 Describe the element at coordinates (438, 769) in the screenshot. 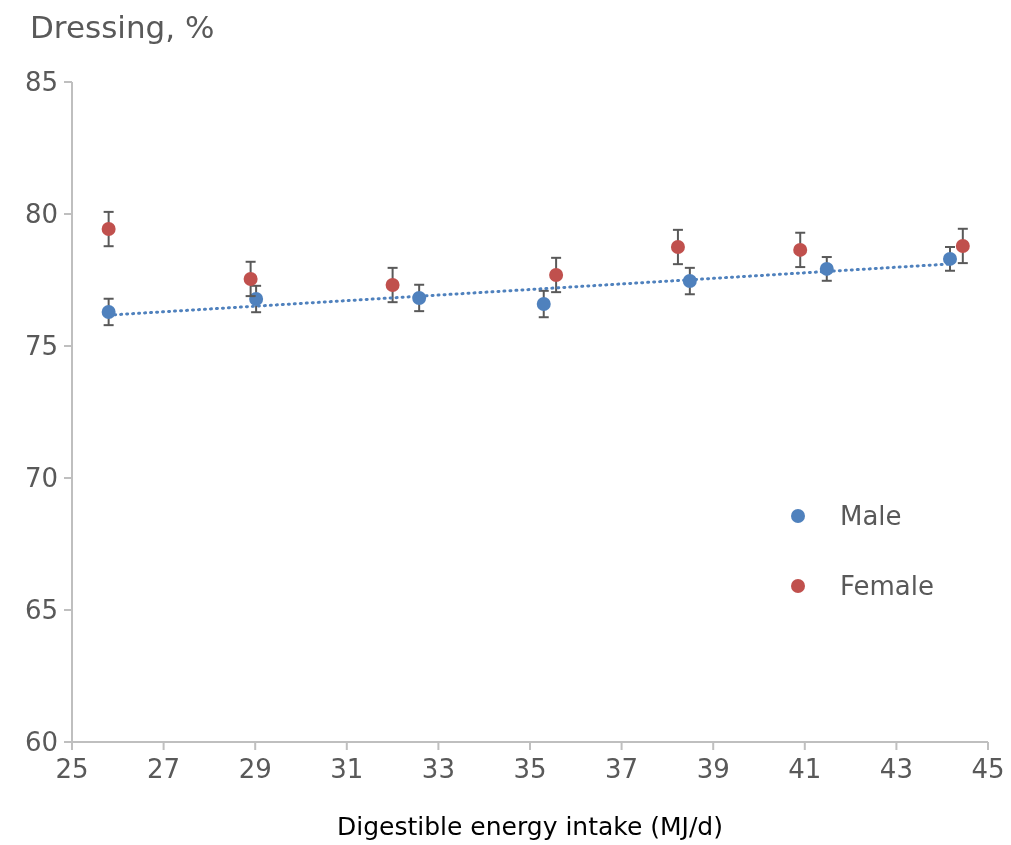

I see `x-tick-label: 33` at that location.